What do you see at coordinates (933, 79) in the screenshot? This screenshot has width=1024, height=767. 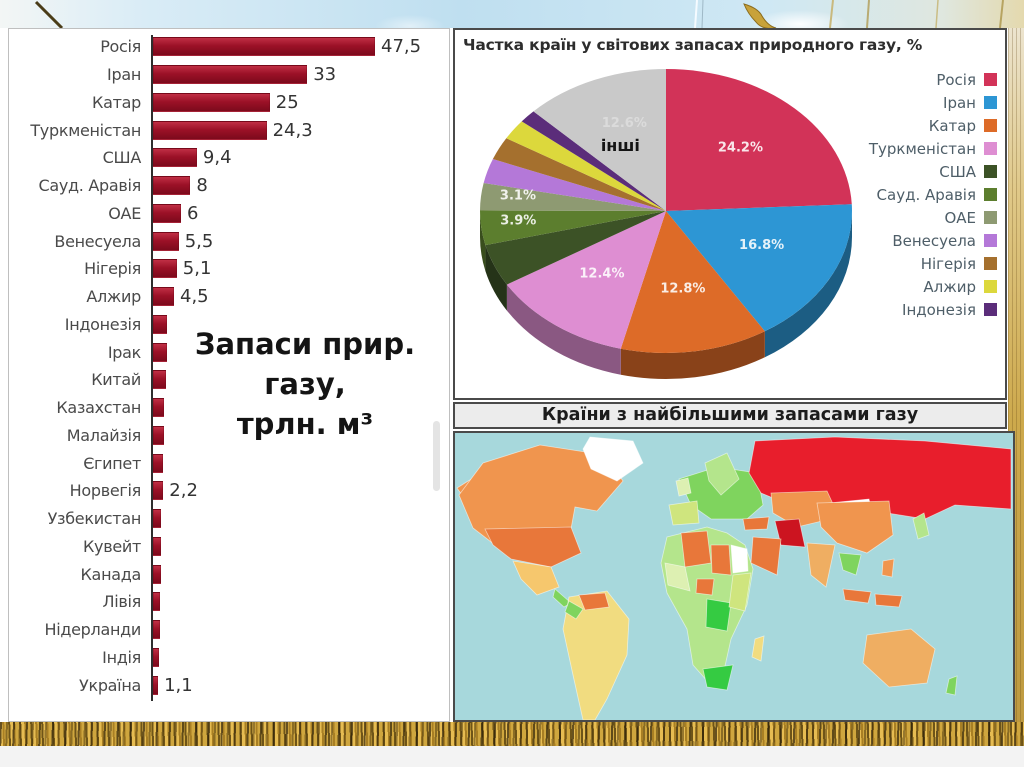 I see `legend-item: Росія` at bounding box center [933, 79].